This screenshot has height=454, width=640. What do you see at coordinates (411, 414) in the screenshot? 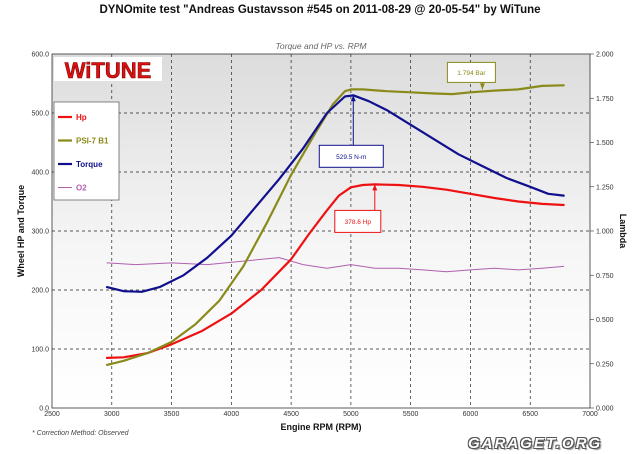
I see `x-tick-label: 5500` at bounding box center [411, 414].